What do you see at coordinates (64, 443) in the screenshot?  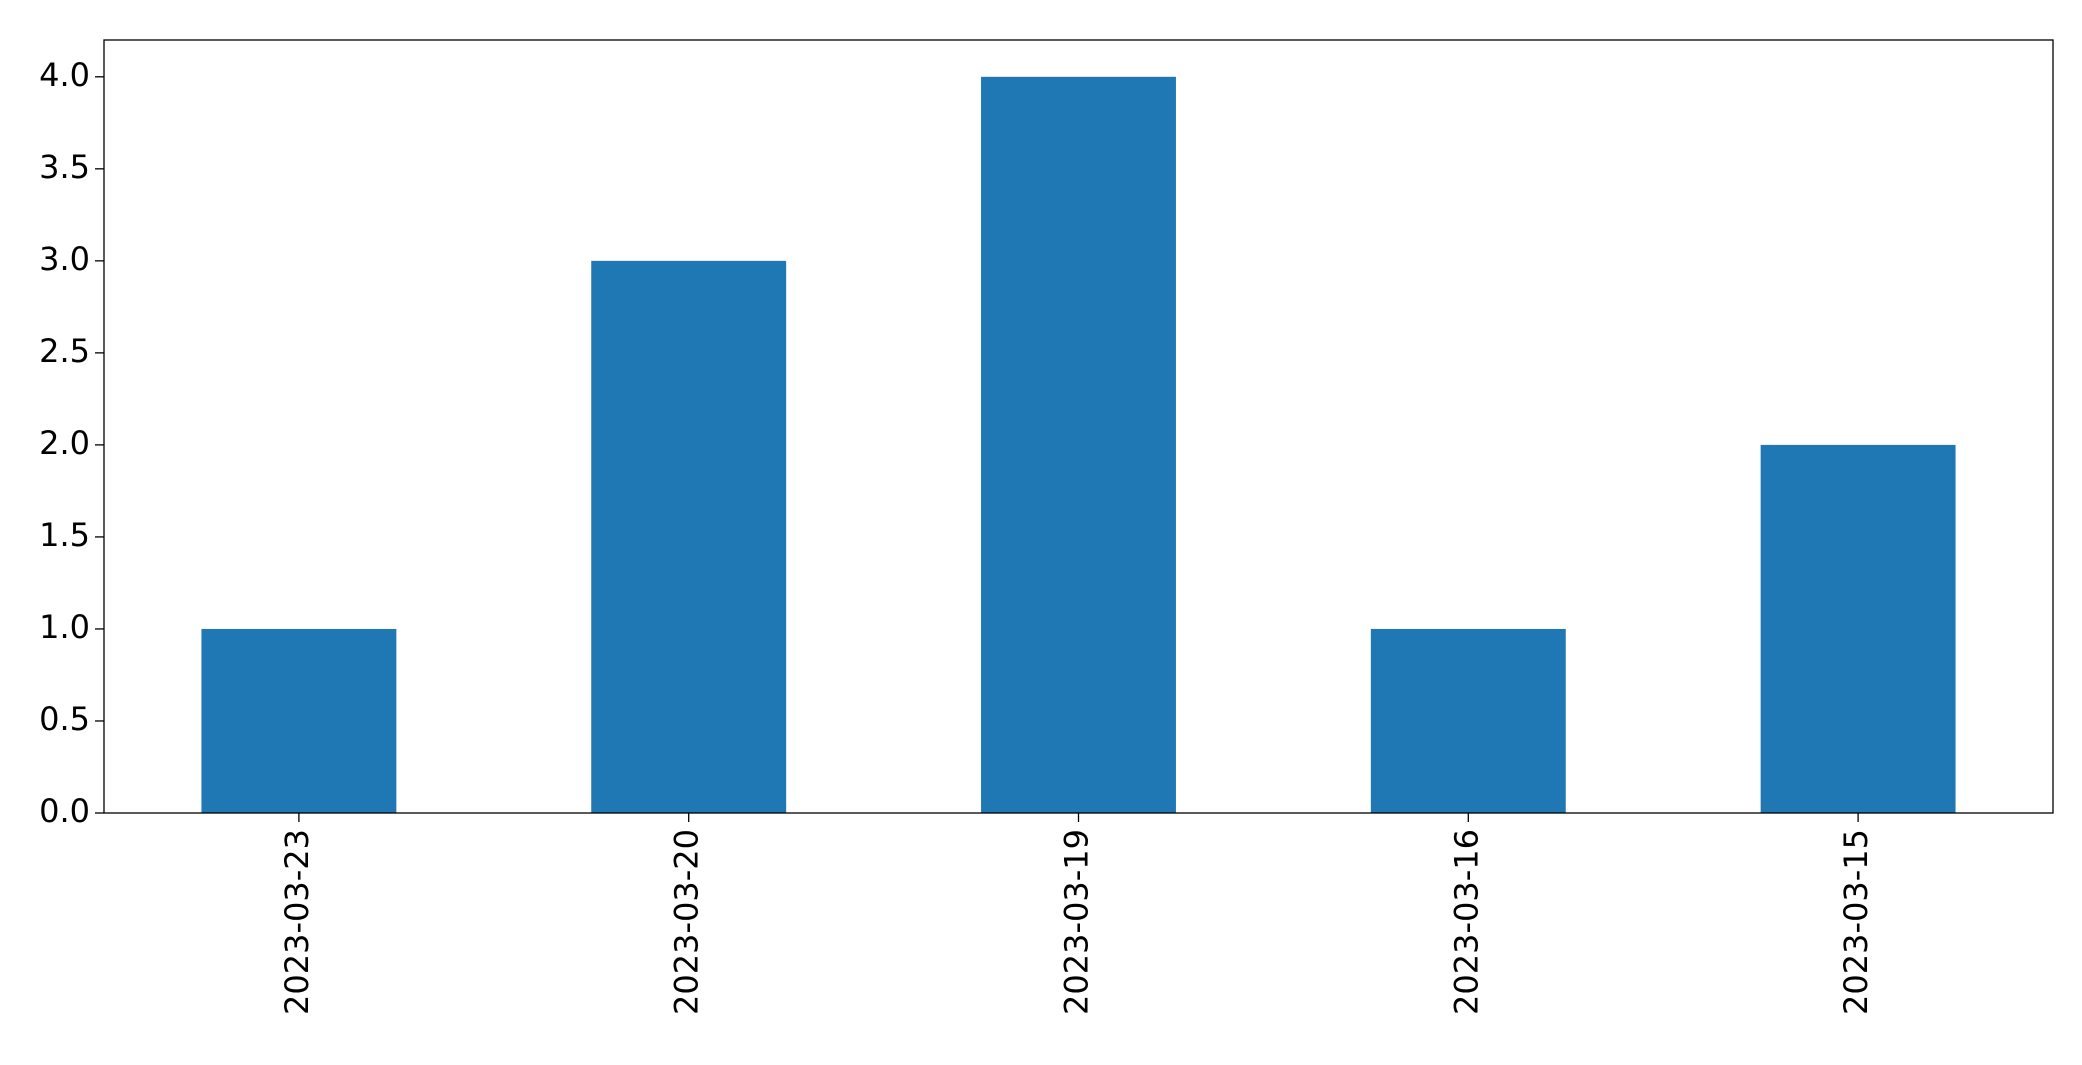 I see `y-tick-label: 2.0` at bounding box center [64, 443].